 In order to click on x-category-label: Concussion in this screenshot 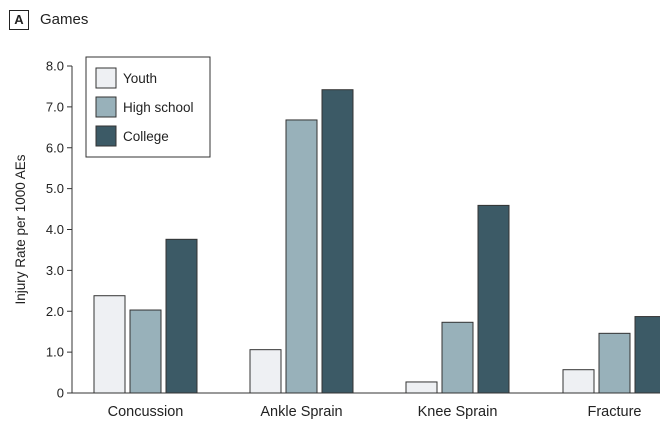, I will do `click(146, 412)`.